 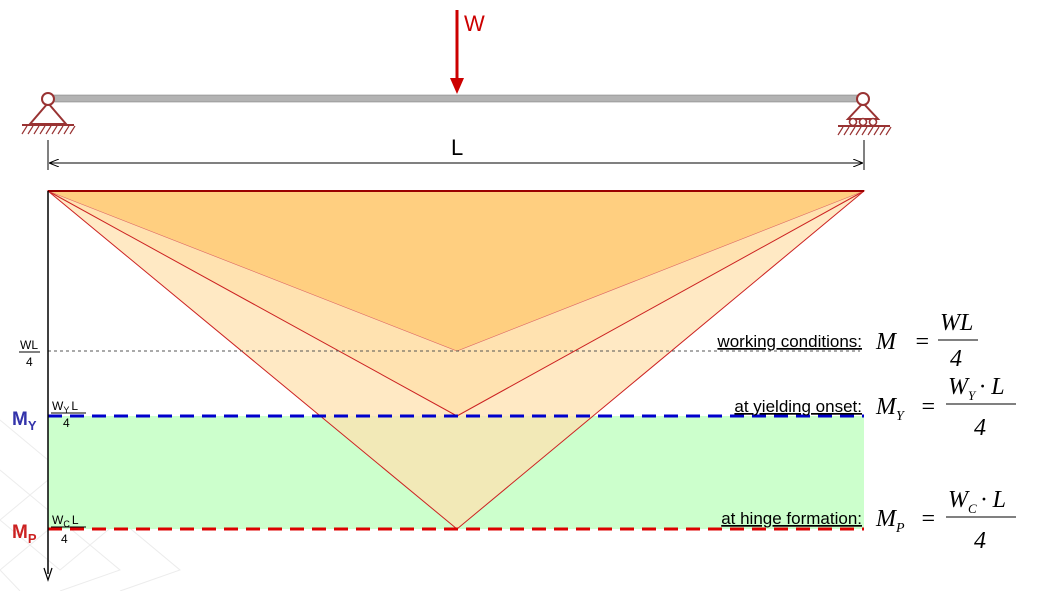 What do you see at coordinates (474, 23) in the screenshot?
I see `load-label: W` at bounding box center [474, 23].